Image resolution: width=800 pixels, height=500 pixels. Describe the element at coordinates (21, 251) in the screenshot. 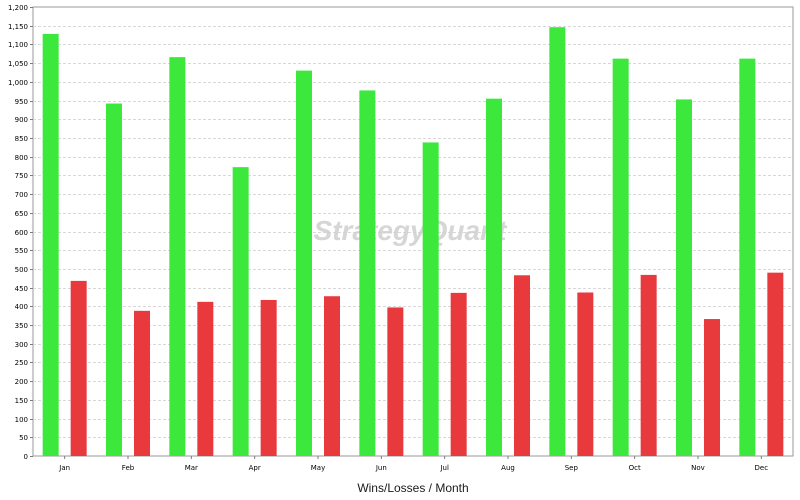

I see `y-tick-label: 550` at that location.